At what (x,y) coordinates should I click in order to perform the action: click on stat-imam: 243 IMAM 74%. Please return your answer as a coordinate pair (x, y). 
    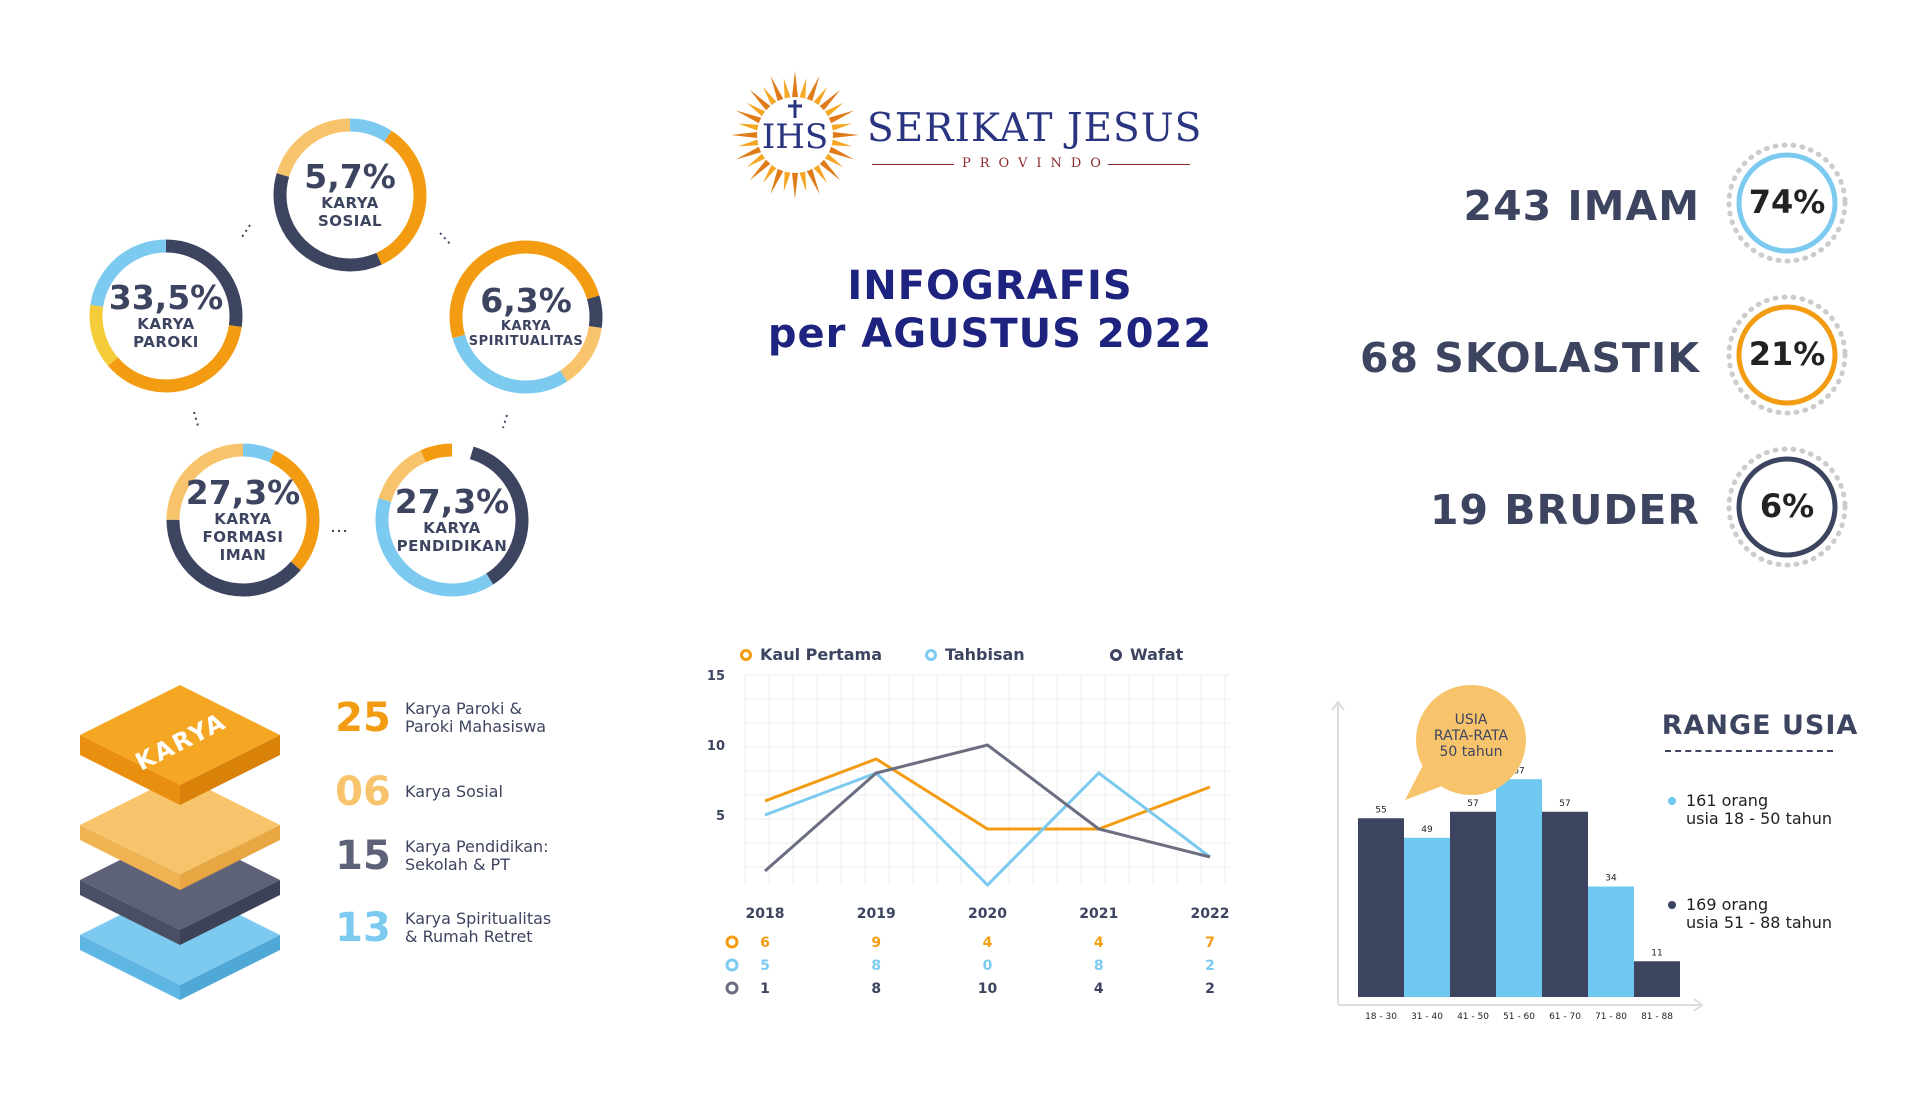
    Looking at the image, I should click on (1600, 205).